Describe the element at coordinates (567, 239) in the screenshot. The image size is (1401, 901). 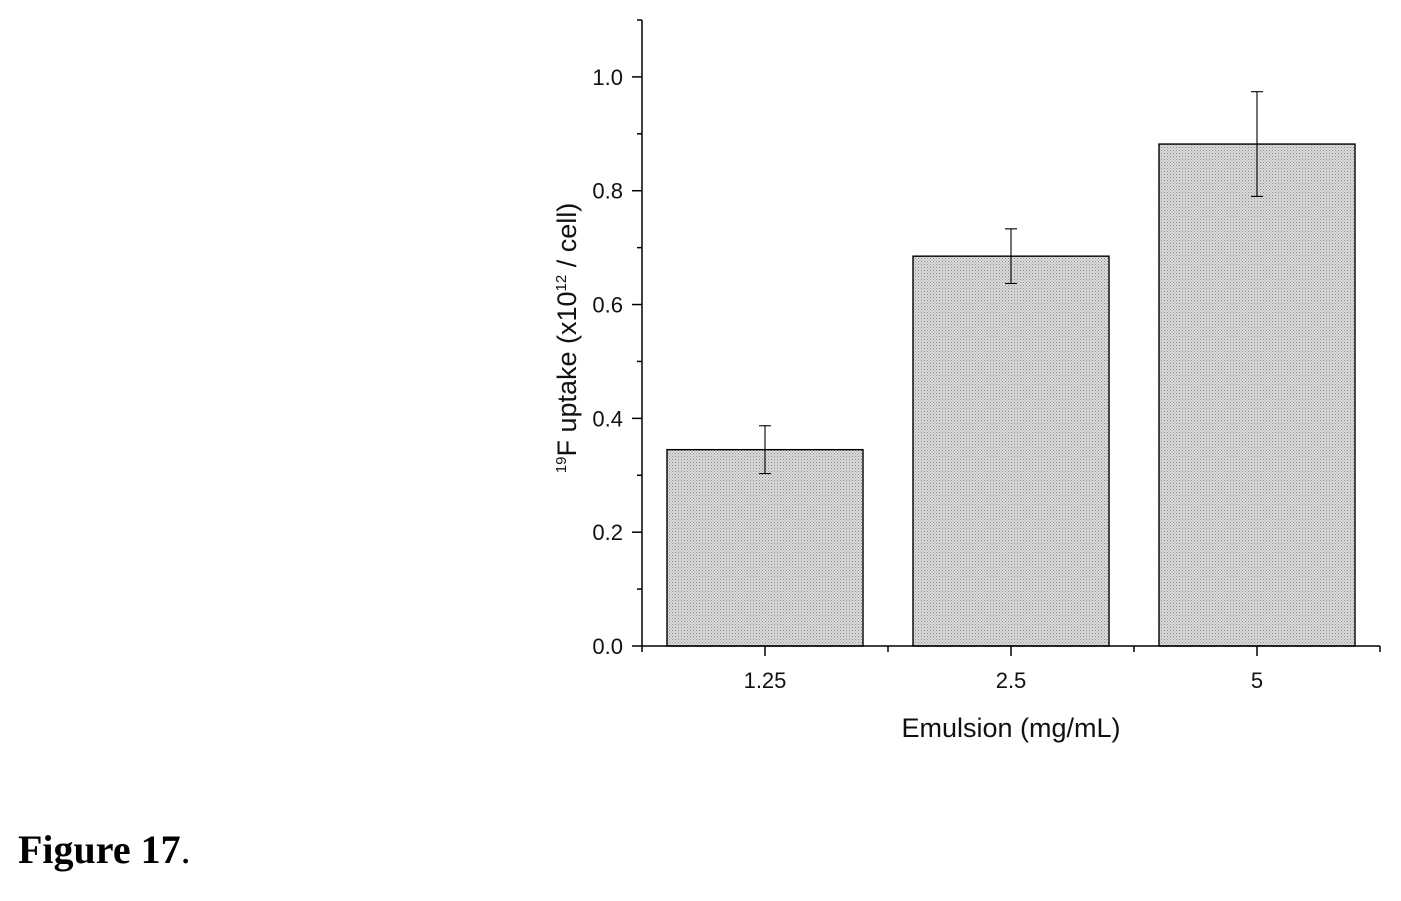
I see `y-axis-title-unit: / cell)` at that location.